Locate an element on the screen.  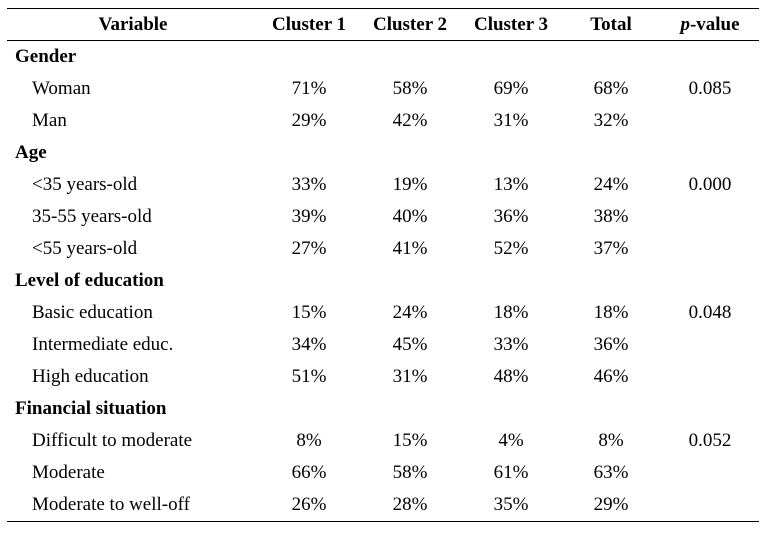
cell-p-value: 0.000 is located at coordinates (710, 184).